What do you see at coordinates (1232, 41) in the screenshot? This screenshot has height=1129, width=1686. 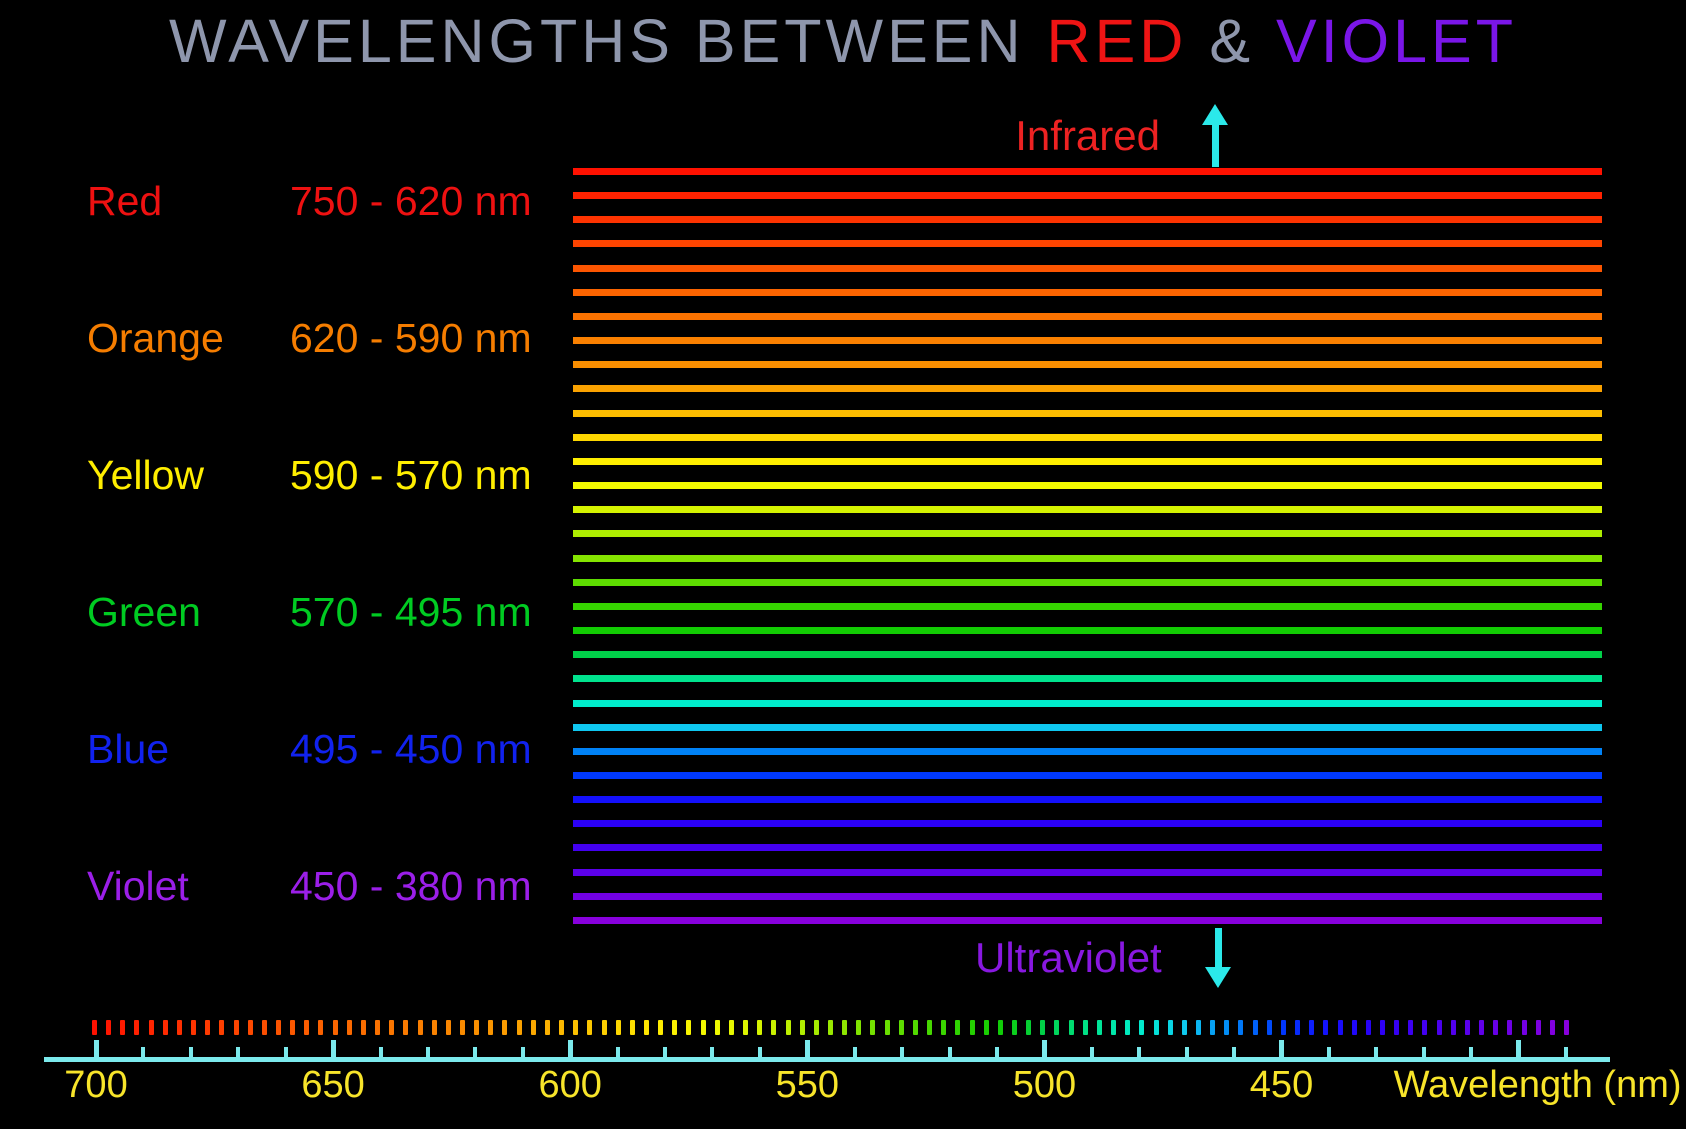 I see `title-ampersand: &` at bounding box center [1232, 41].